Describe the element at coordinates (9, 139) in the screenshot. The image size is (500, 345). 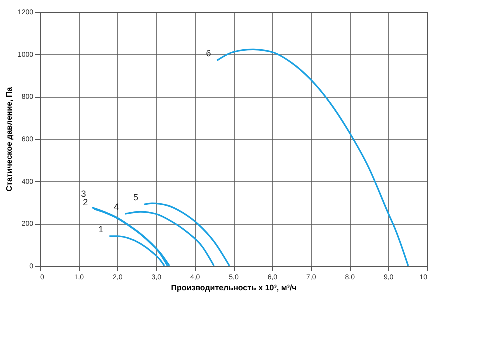
I see `y-axis-title: Статическое давление, Па` at that location.